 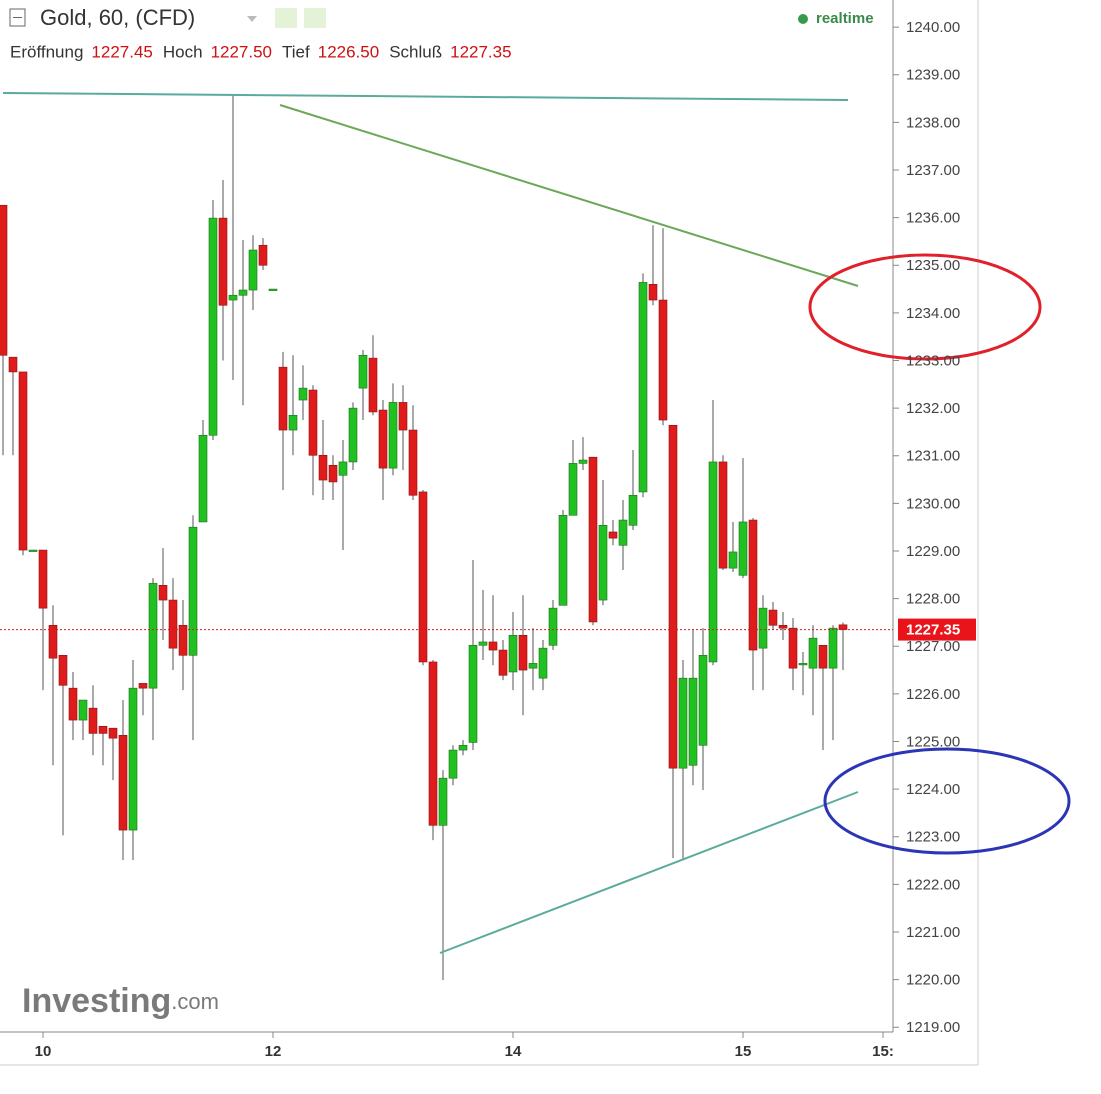 What do you see at coordinates (96, 1001) in the screenshot?
I see `logo-word: Investing` at bounding box center [96, 1001].